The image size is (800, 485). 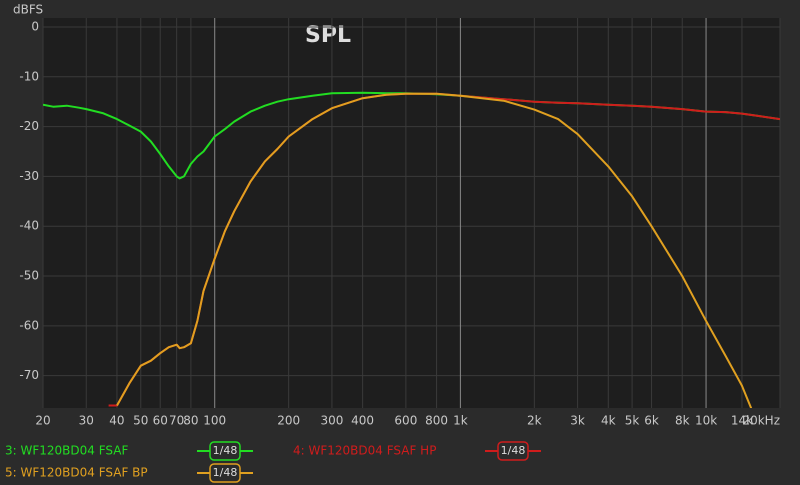 I want to click on x-tick-label: 30, so click(x=86, y=421).